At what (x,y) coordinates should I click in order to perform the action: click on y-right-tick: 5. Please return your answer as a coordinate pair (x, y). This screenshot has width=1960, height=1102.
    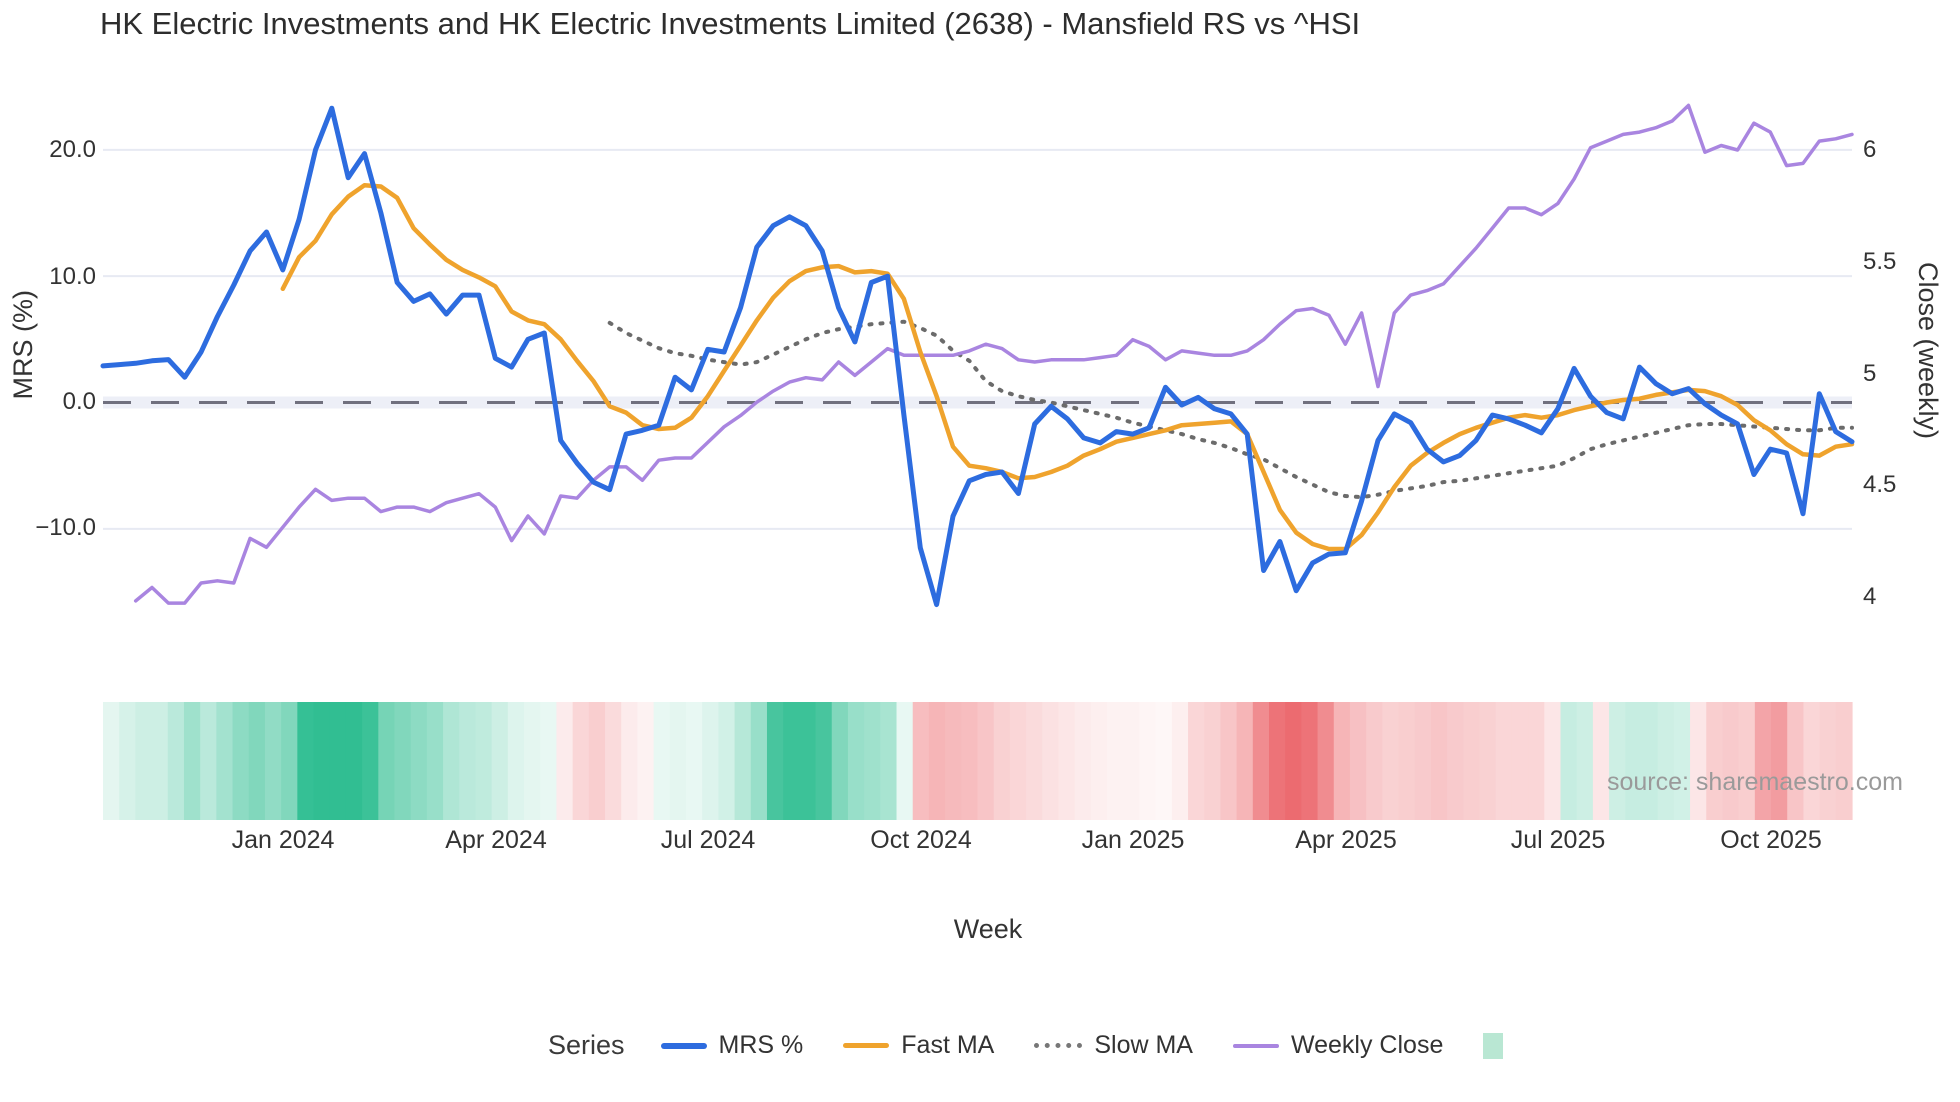
    Looking at the image, I should click on (1870, 373).